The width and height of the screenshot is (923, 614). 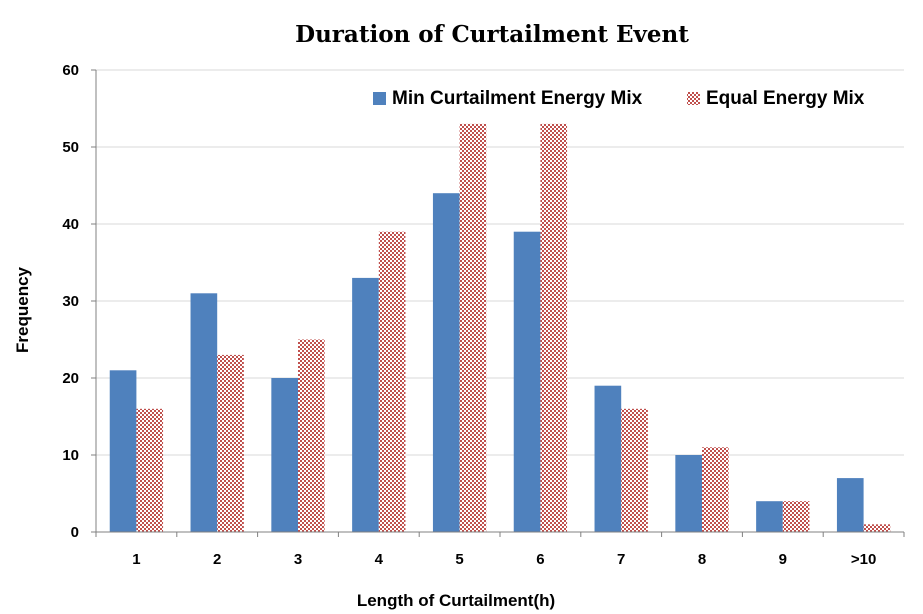 What do you see at coordinates (75, 532) in the screenshot?
I see `y-tick-label: 0` at bounding box center [75, 532].